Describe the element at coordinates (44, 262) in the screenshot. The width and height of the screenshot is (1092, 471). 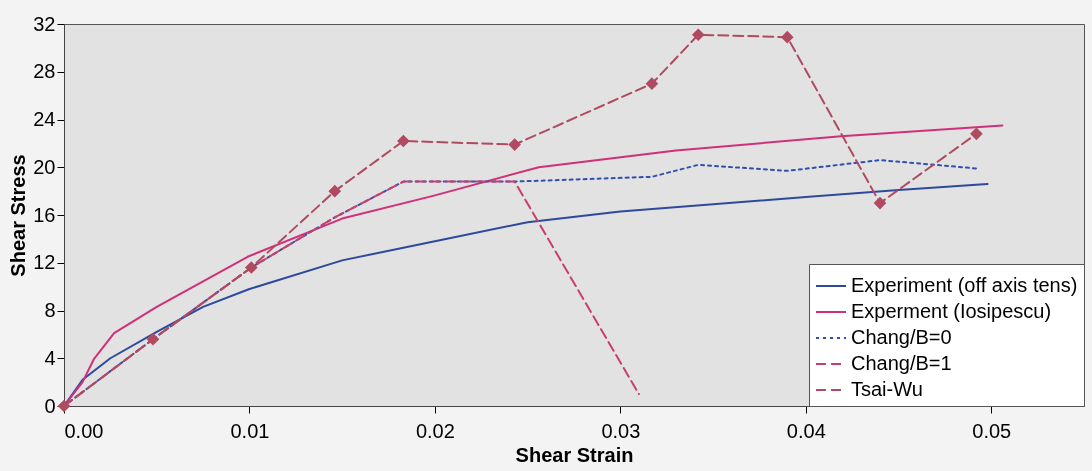
I see `y-tick-label: 12` at that location.